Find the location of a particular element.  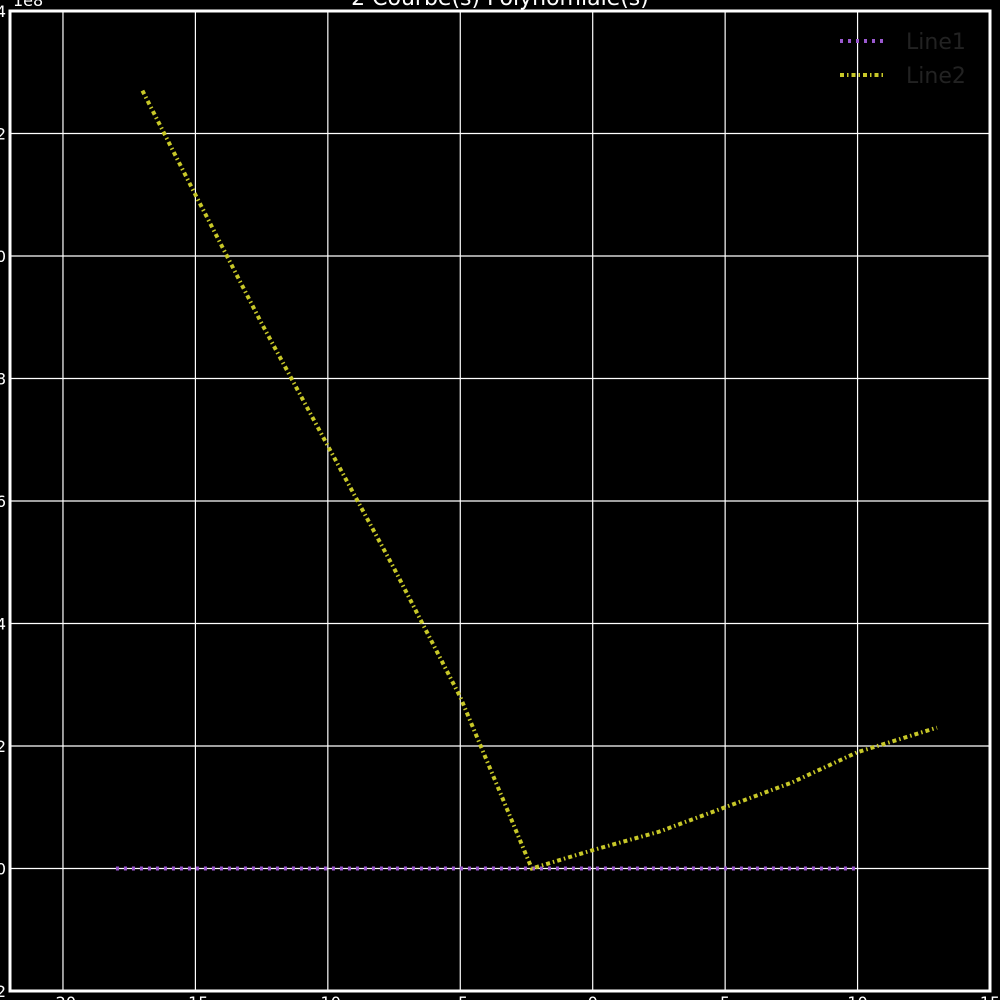

legend-label-line1: Line1 is located at coordinates (936, 42).